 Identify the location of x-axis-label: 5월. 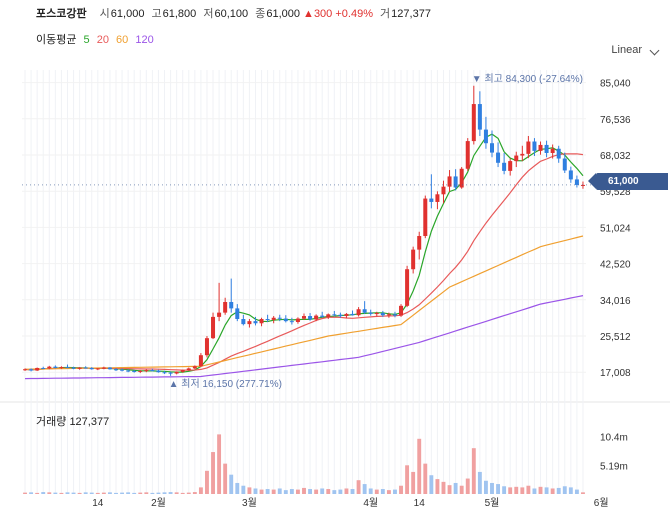
(492, 503).